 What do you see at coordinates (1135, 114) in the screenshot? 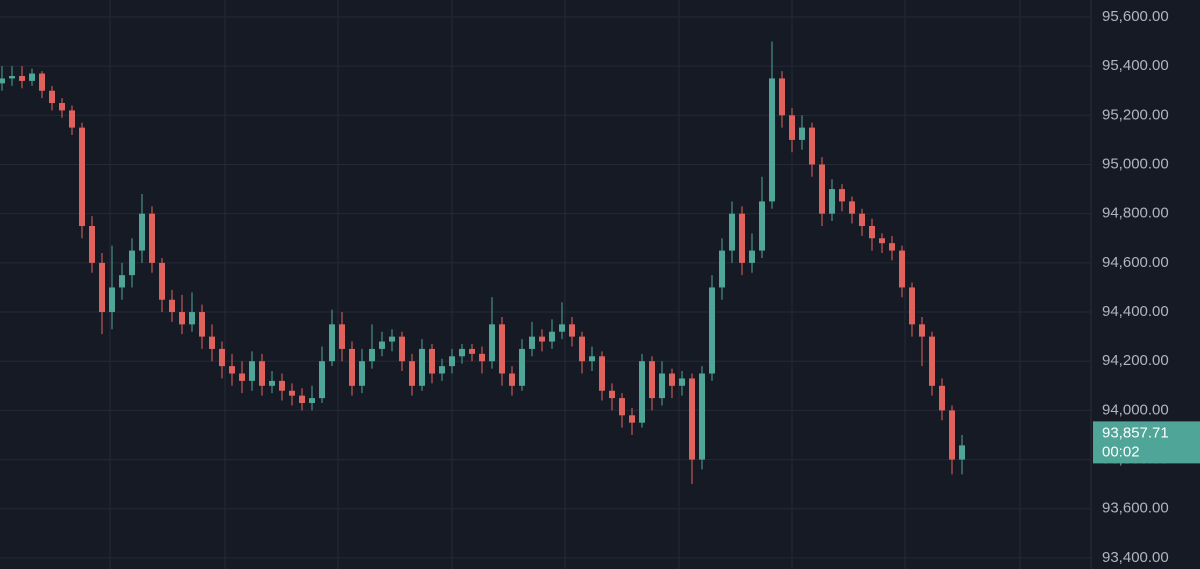
I see `y-tick-label: 95,200.00` at bounding box center [1135, 114].